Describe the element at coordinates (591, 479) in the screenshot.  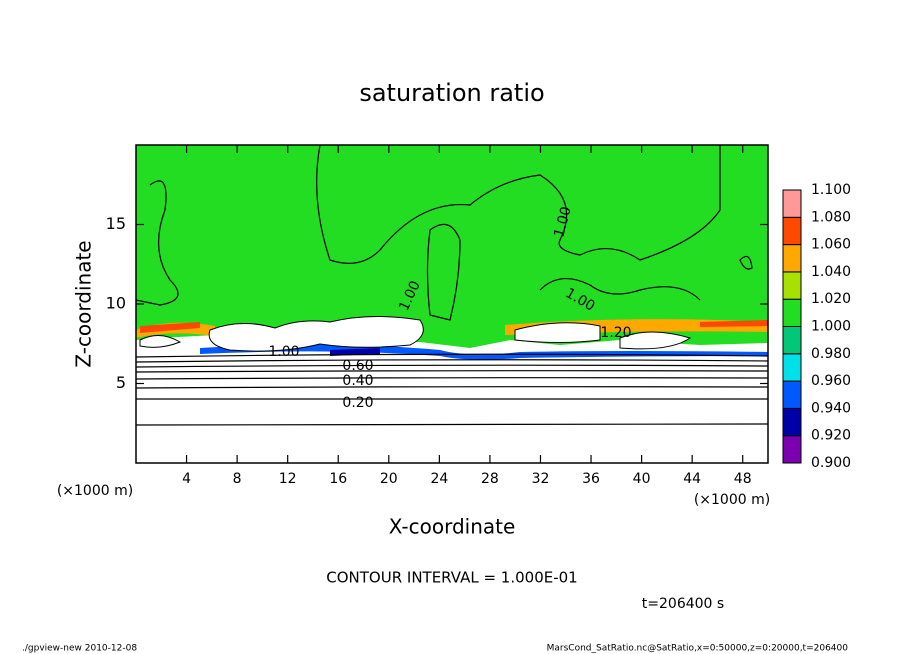
I see `x-tick-label: 36` at that location.